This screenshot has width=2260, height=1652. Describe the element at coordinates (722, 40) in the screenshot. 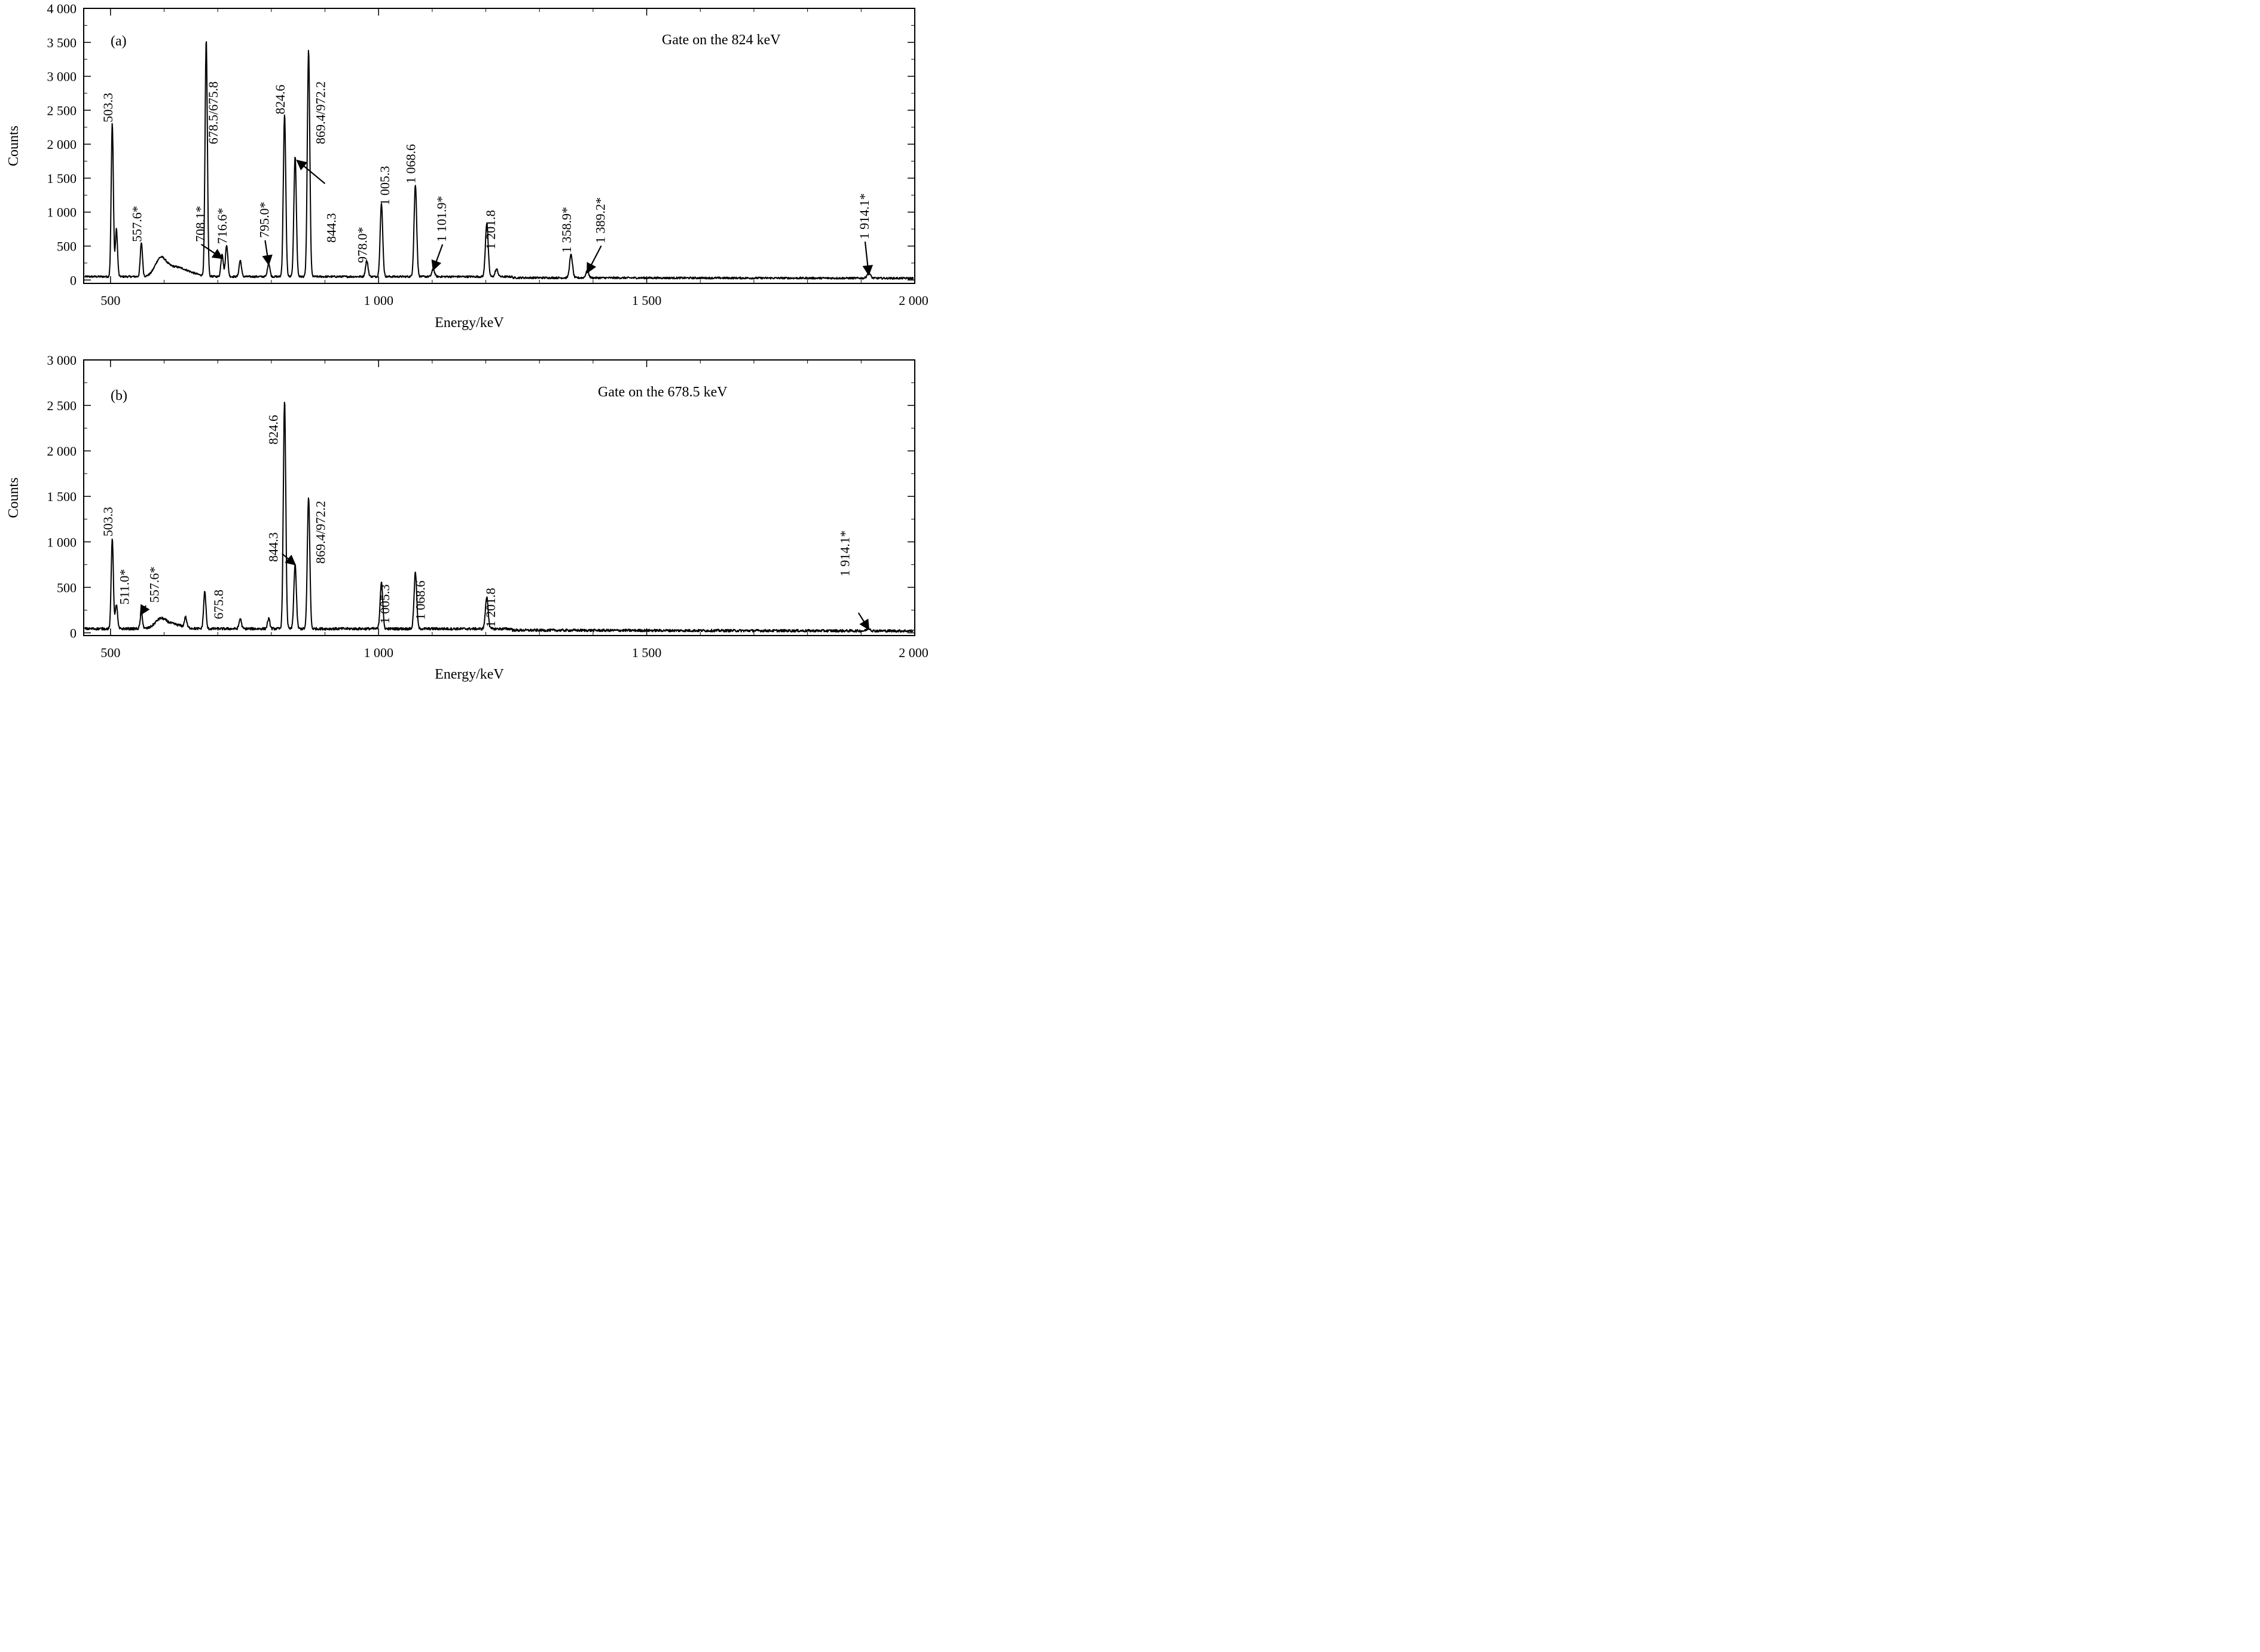

I see `gate-label: Gate on the 824 keV` at that location.